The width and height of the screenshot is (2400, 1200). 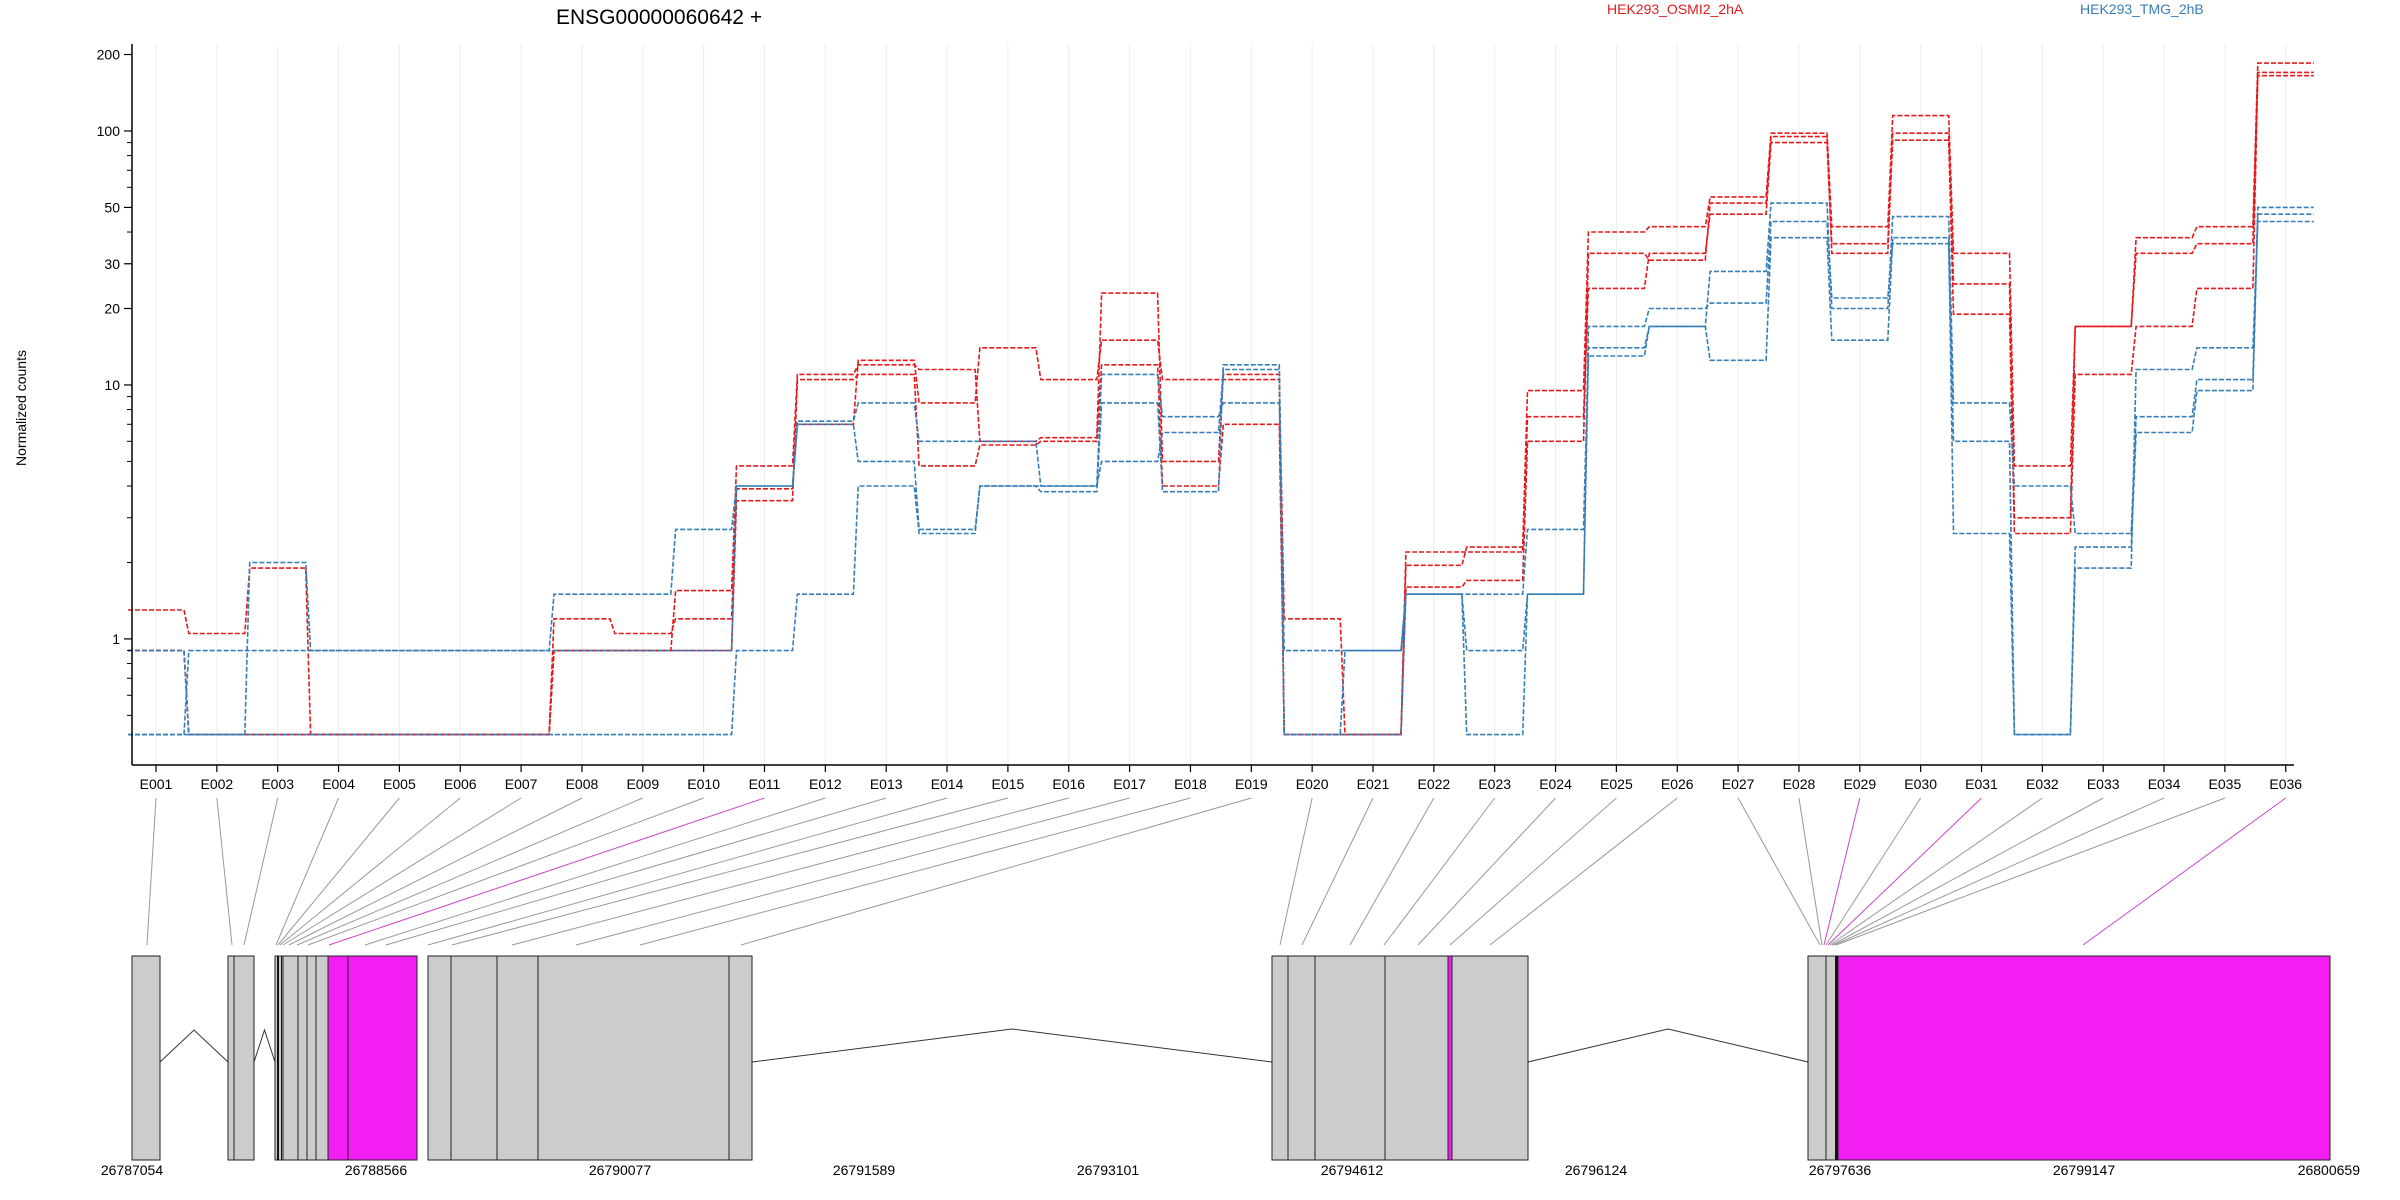 I want to click on exon-label-e016: E016, so click(x=1068, y=784).